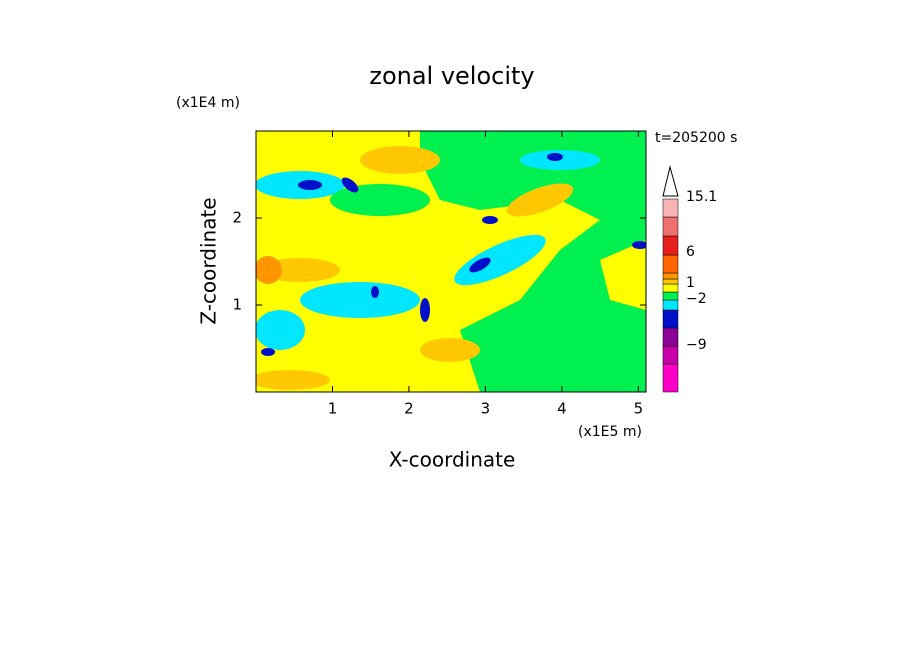  Describe the element at coordinates (696, 299) in the screenshot. I see `colorbar-label: −2` at that location.